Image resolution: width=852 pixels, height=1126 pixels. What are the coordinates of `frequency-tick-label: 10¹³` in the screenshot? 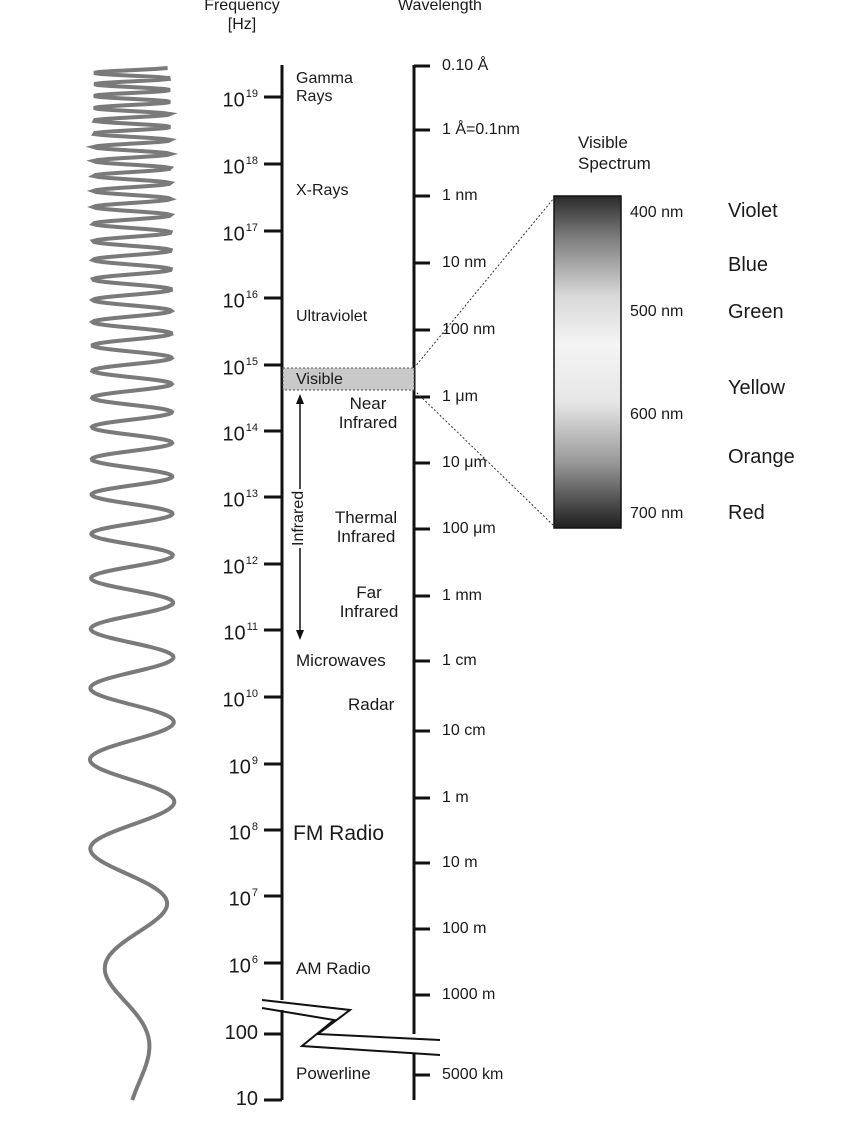 It's located at (240, 500).